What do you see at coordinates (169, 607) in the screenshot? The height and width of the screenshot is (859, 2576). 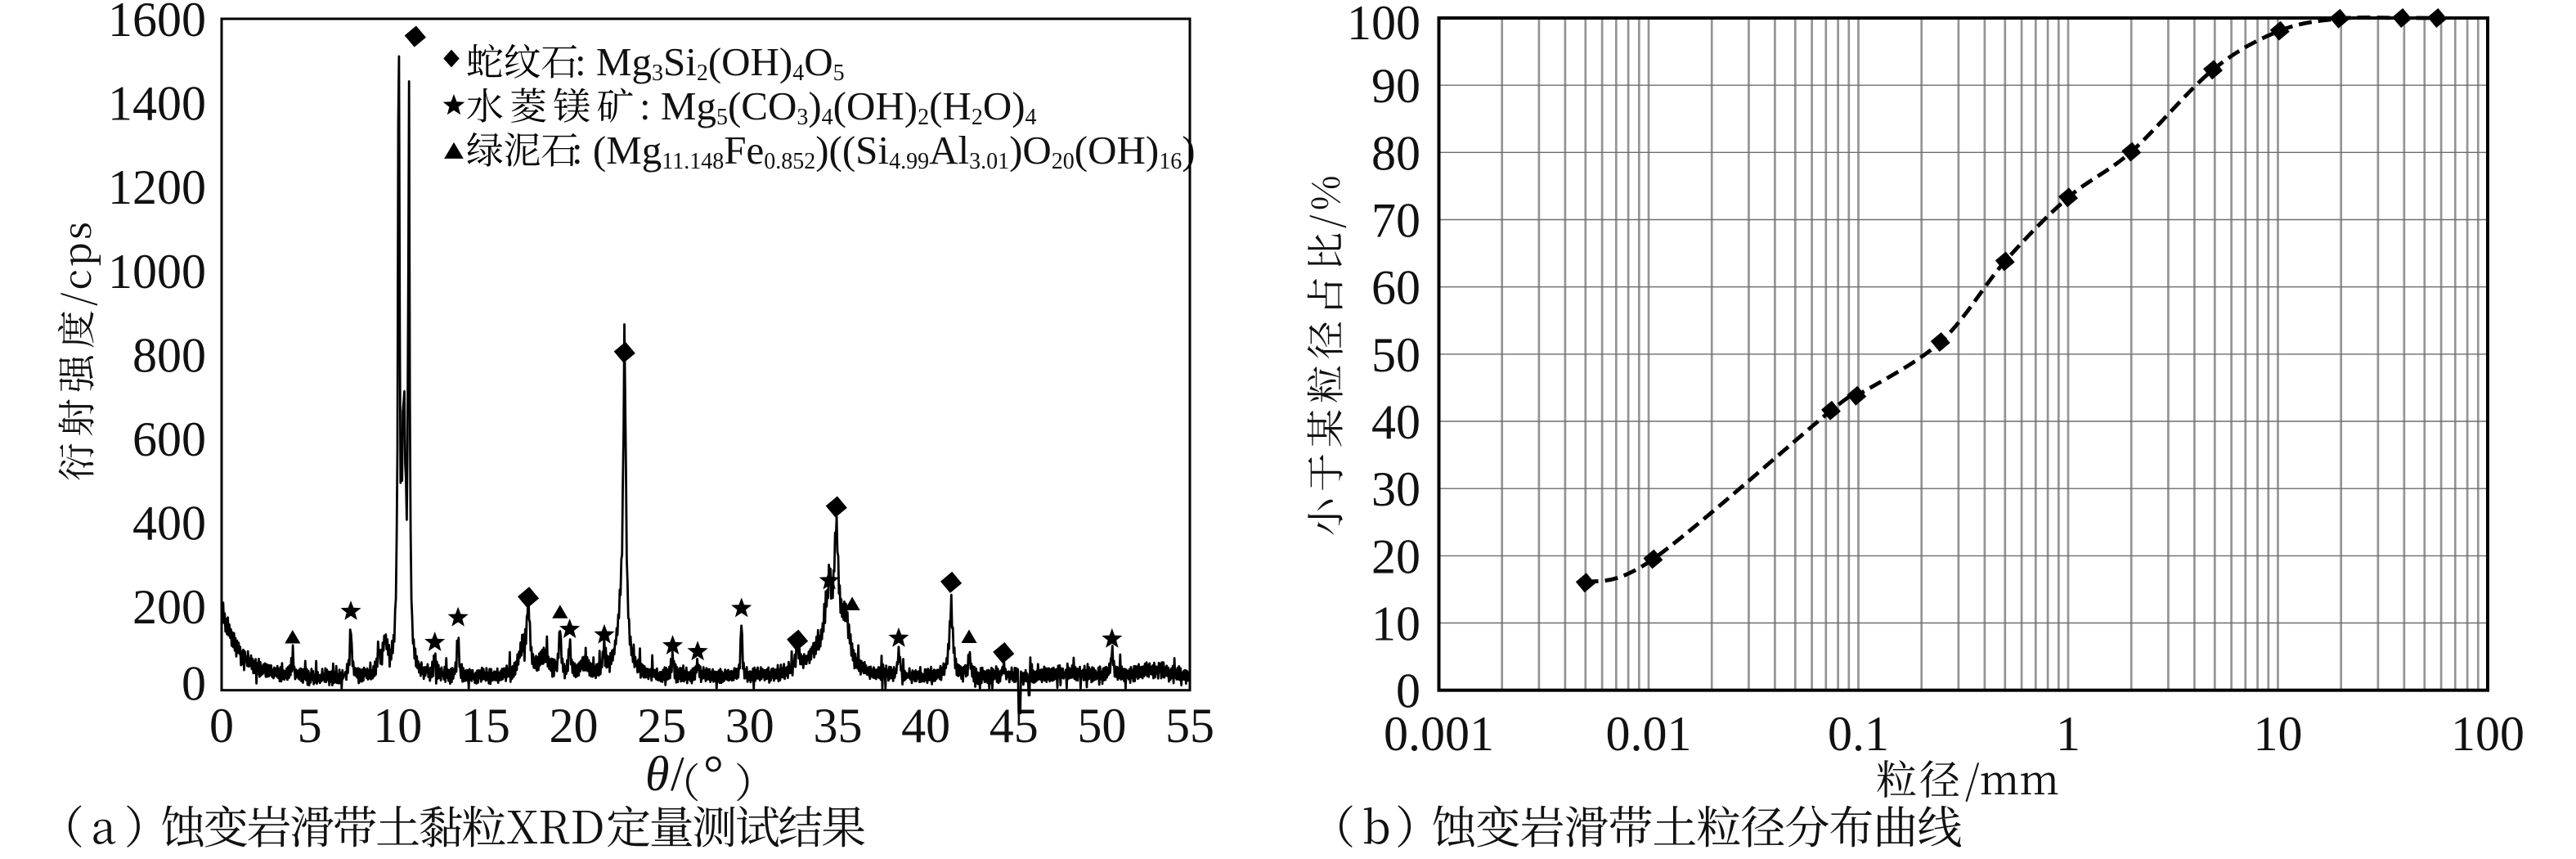 I see `svg-text: 200` at bounding box center [169, 607].